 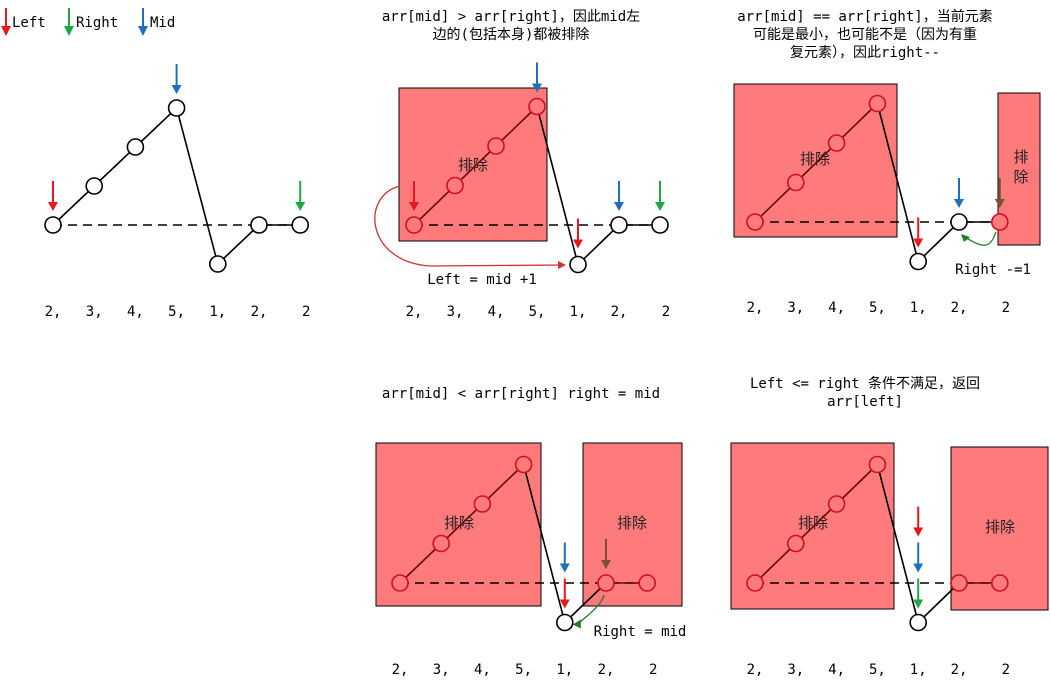 What do you see at coordinates (143, 22) in the screenshot?
I see `mid-legend-arrow-icon` at bounding box center [143, 22].